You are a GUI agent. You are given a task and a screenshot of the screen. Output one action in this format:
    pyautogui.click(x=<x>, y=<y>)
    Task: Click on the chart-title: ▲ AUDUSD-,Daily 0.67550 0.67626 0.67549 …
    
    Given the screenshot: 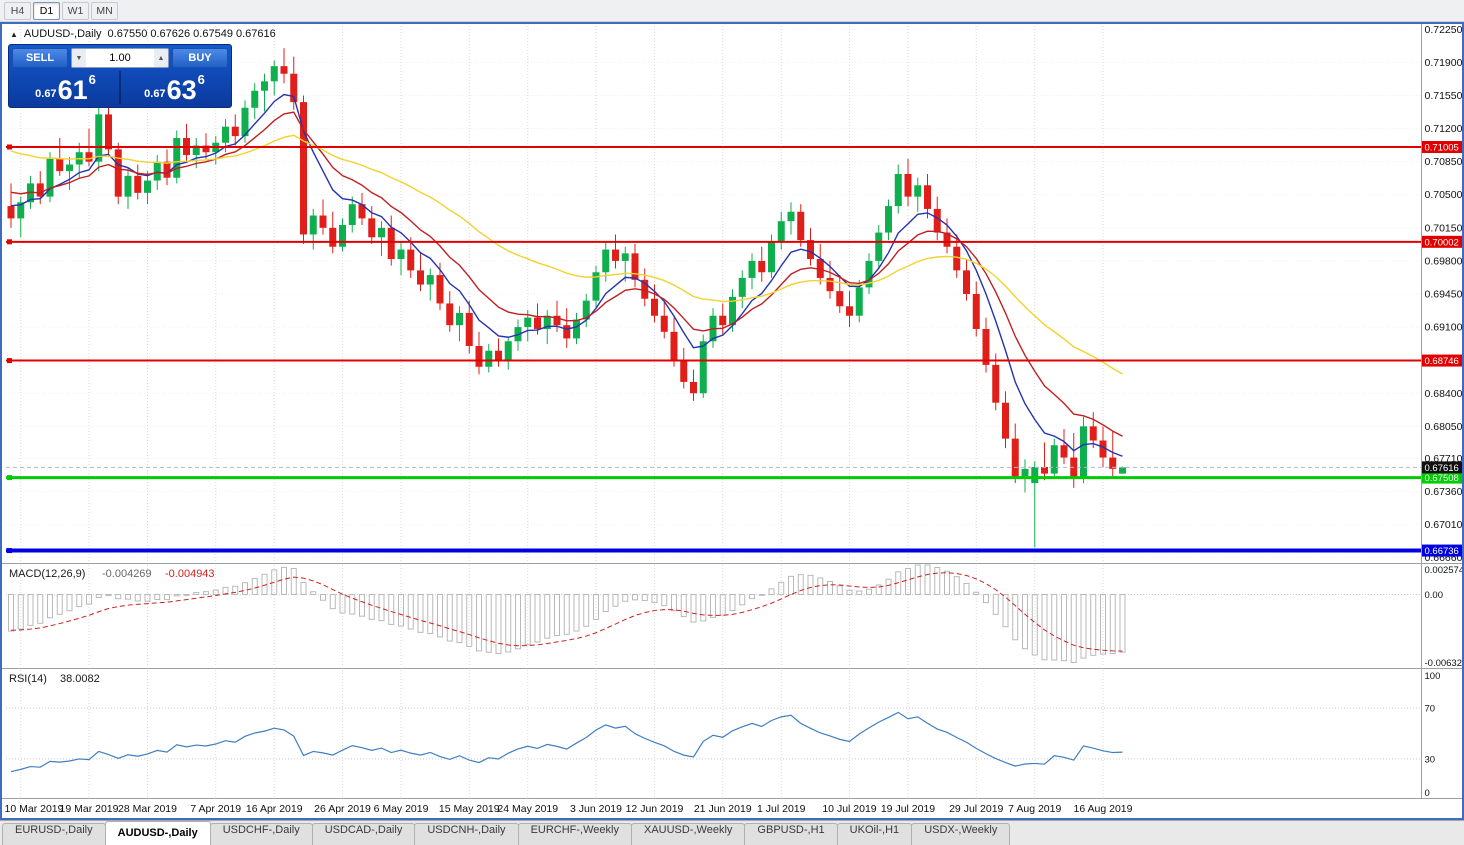 What is the action you would take?
    pyautogui.click(x=143, y=34)
    